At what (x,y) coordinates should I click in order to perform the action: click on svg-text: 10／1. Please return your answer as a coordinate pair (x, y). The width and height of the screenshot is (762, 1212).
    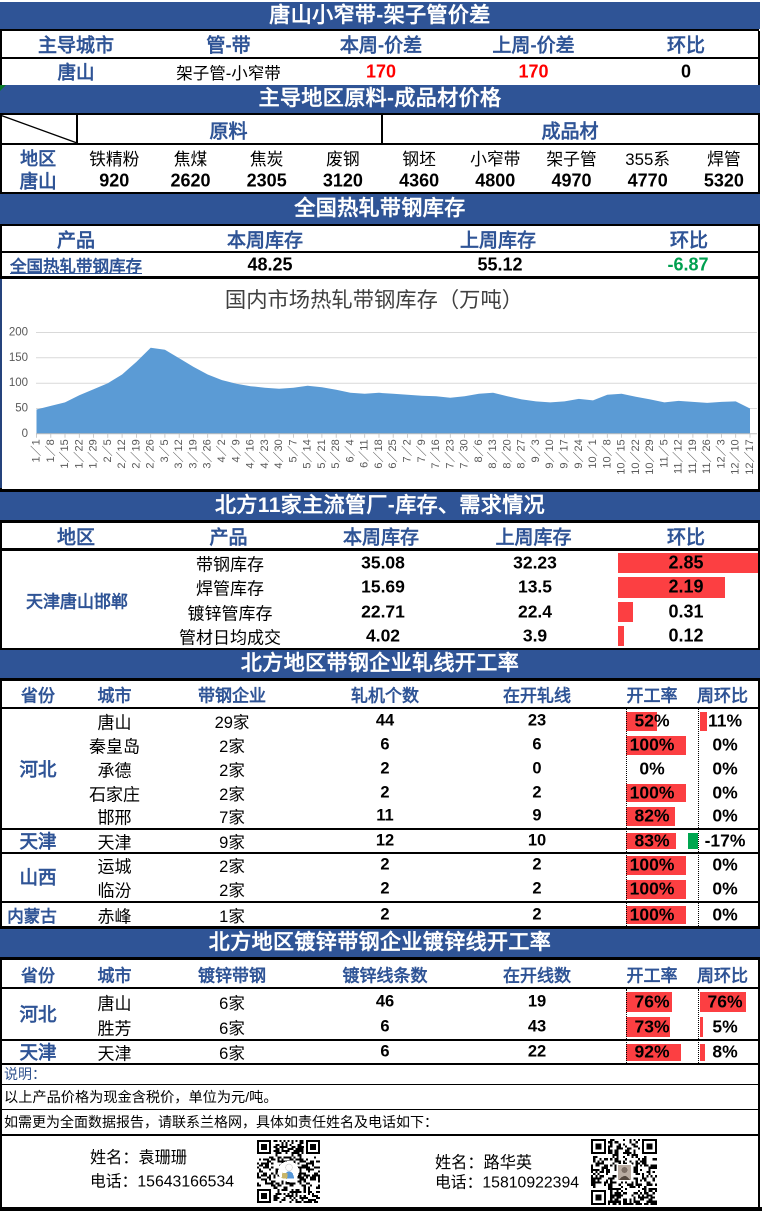
    Looking at the image, I should click on (592, 453).